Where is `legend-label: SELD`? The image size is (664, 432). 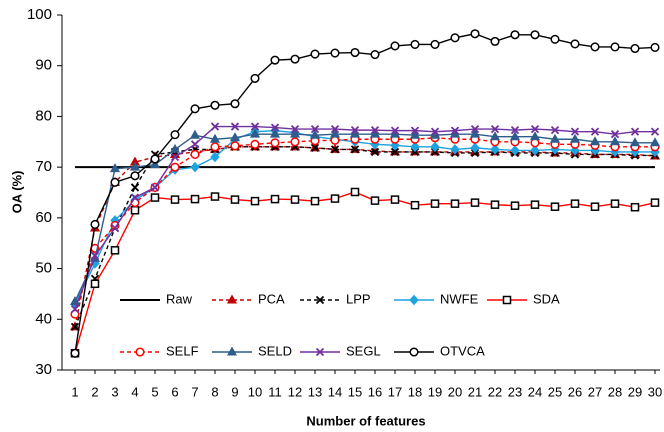 legend-label: SELD is located at coordinates (275, 350).